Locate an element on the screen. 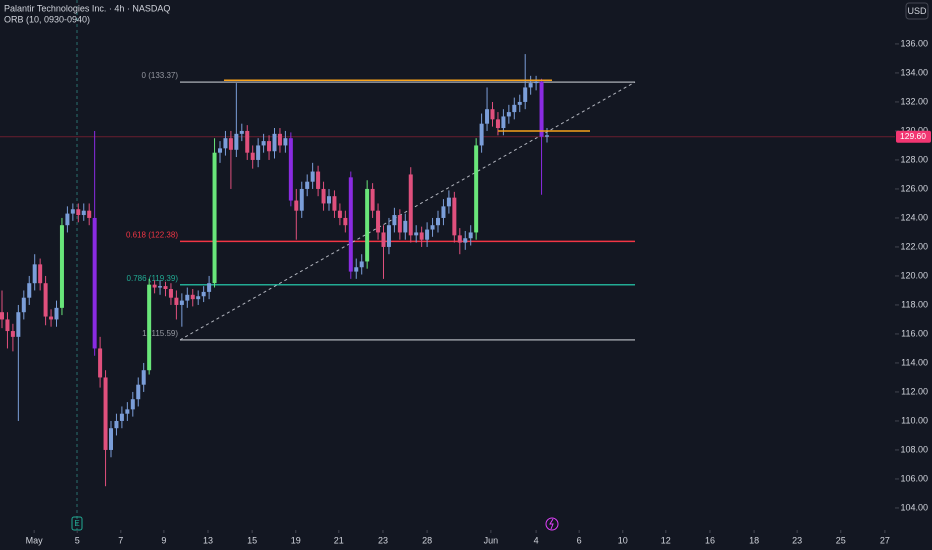 This screenshot has width=932, height=550. x-tick-label: 5 is located at coordinates (77, 540).